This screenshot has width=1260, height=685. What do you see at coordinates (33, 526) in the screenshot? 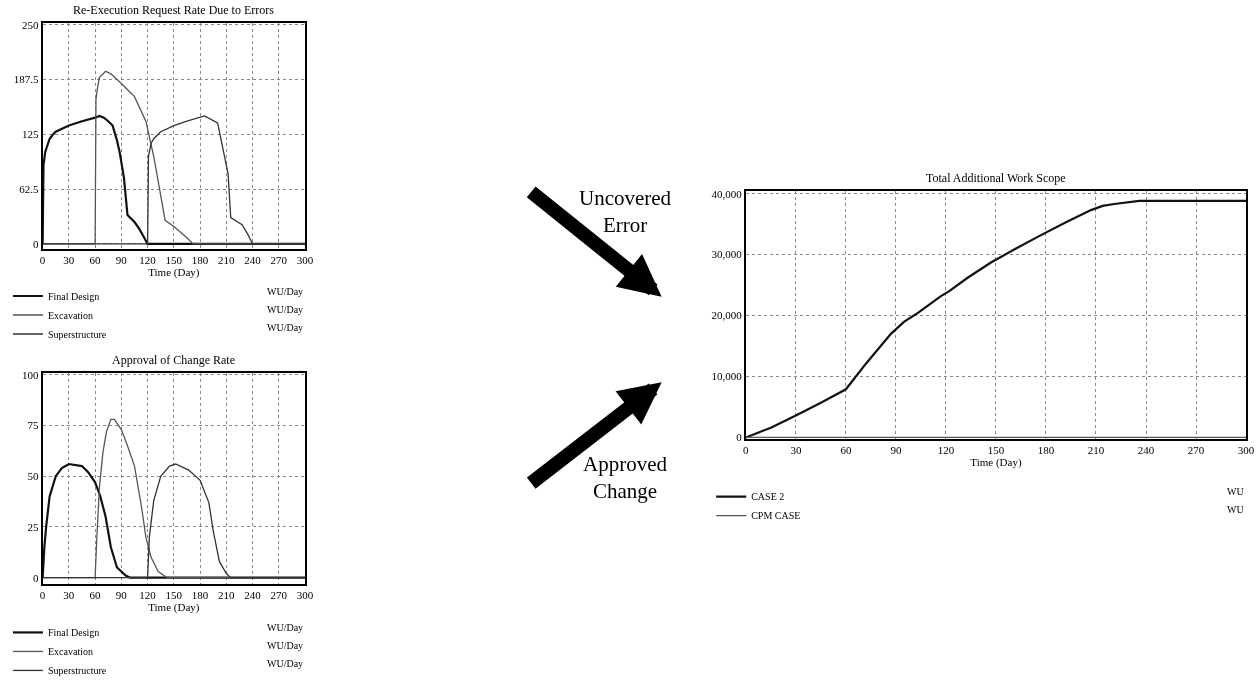
I see `y-tick-label: 25` at bounding box center [33, 526].